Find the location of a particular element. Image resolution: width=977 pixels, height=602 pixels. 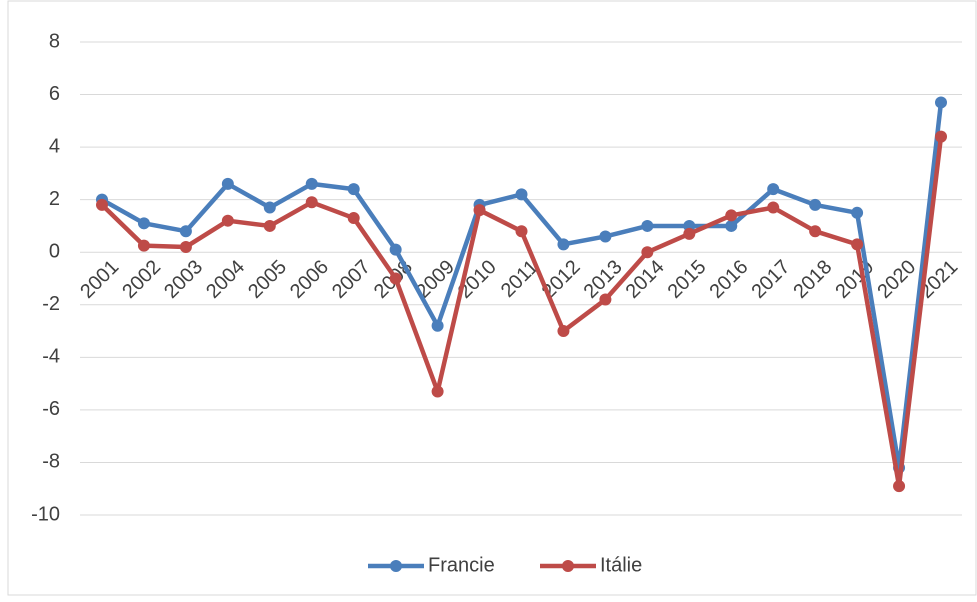

y-tick-label: -10 is located at coordinates (45, 514).